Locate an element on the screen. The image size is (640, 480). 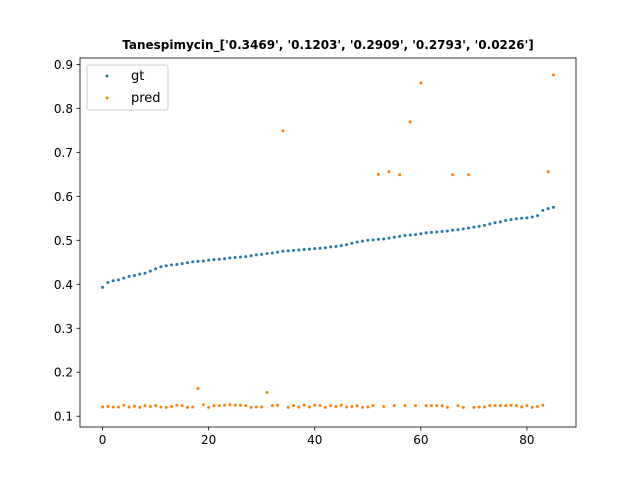
y-tick-label: 0.8 is located at coordinates (63, 109).